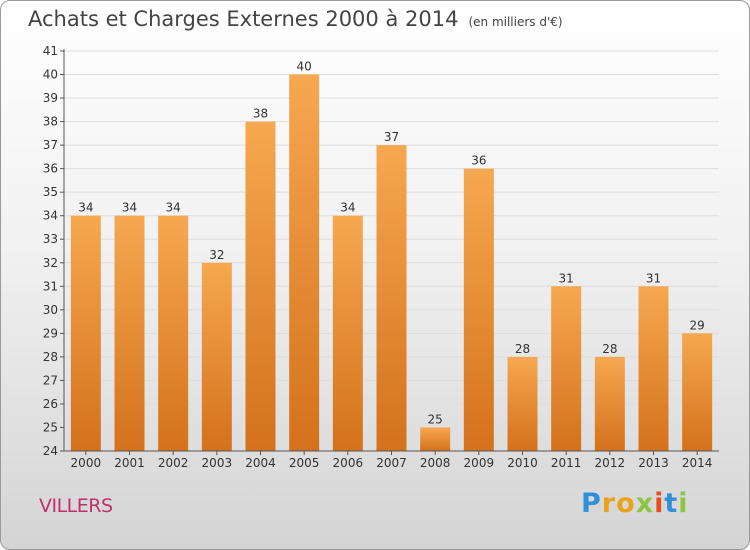 This screenshot has height=550, width=750. What do you see at coordinates (478, 161) in the screenshot?
I see `data-label: 36` at bounding box center [478, 161].